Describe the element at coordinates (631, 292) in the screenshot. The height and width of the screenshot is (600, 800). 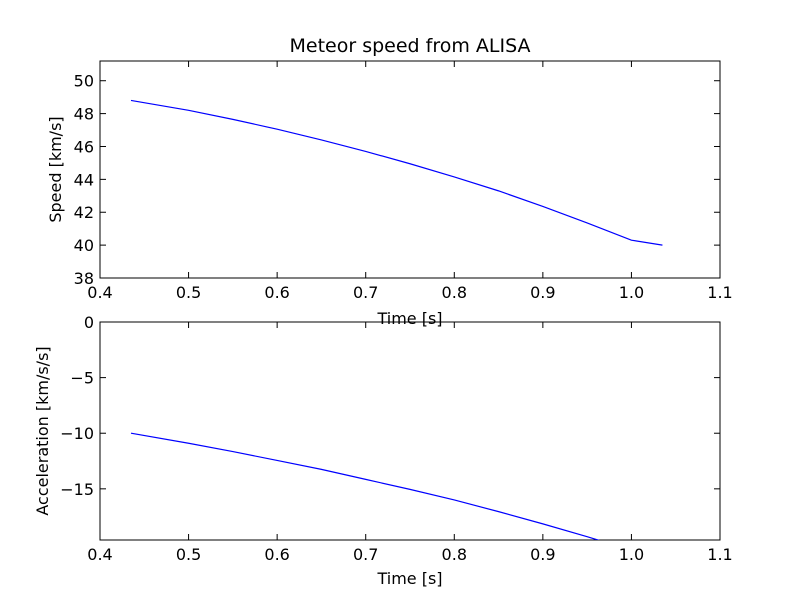
I see `speed-x-tick-label: 1.0` at that location.